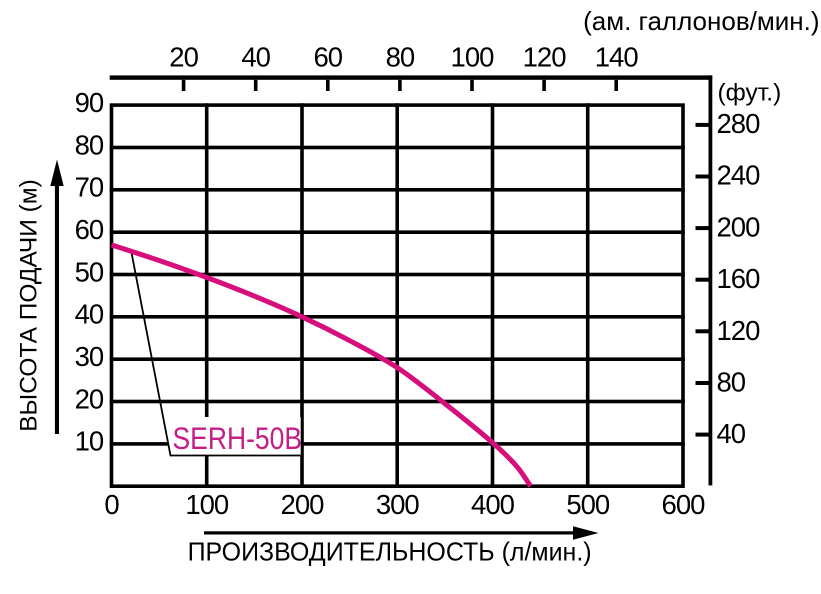 This screenshot has width=821, height=594. Describe the element at coordinates (739, 278) in the screenshot. I see `svg-text: 160` at that location.